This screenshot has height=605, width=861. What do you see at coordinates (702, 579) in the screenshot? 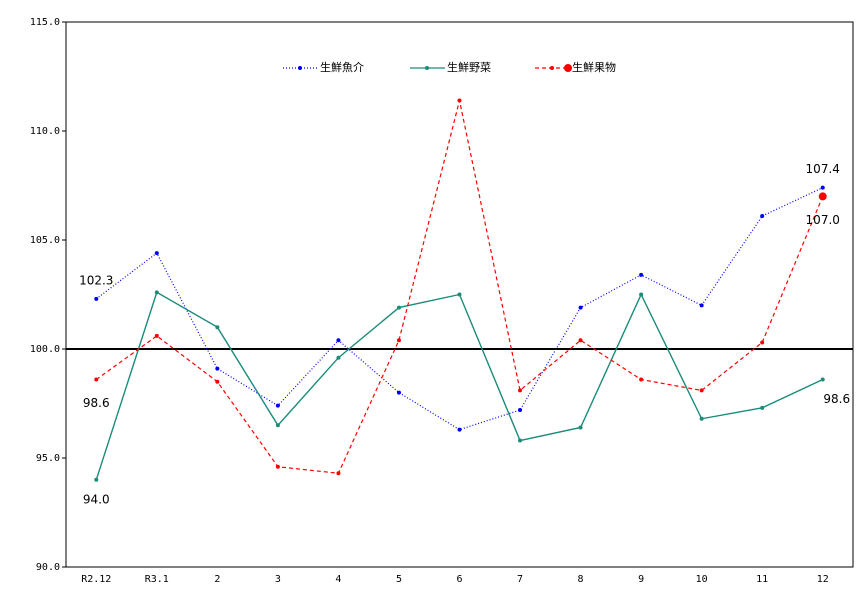
I see `x-tick-label: 10` at bounding box center [702, 579].